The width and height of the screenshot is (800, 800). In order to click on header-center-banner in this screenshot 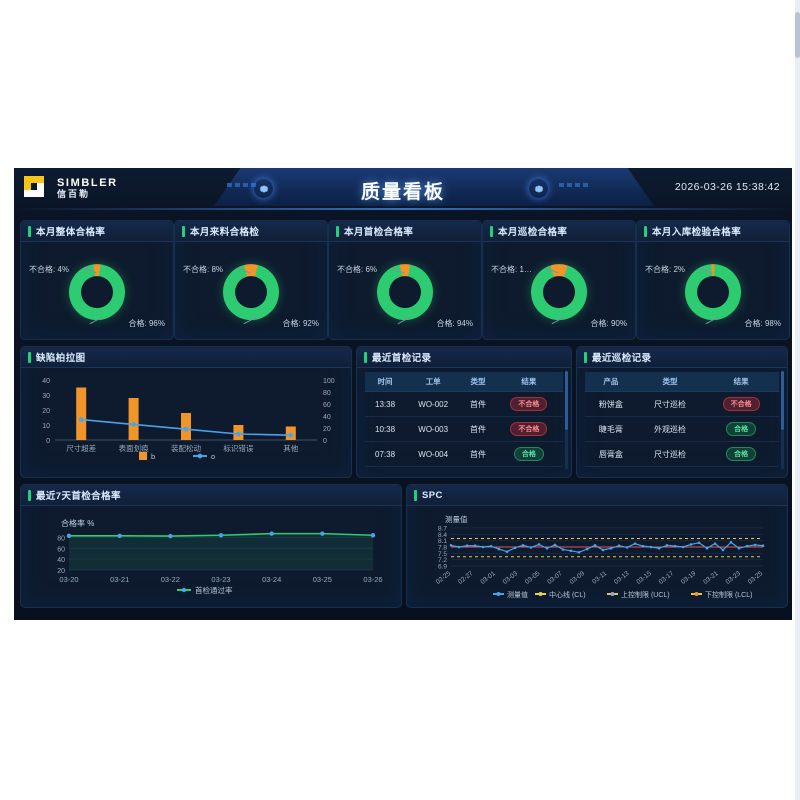, I will do `click(434, 187)`.